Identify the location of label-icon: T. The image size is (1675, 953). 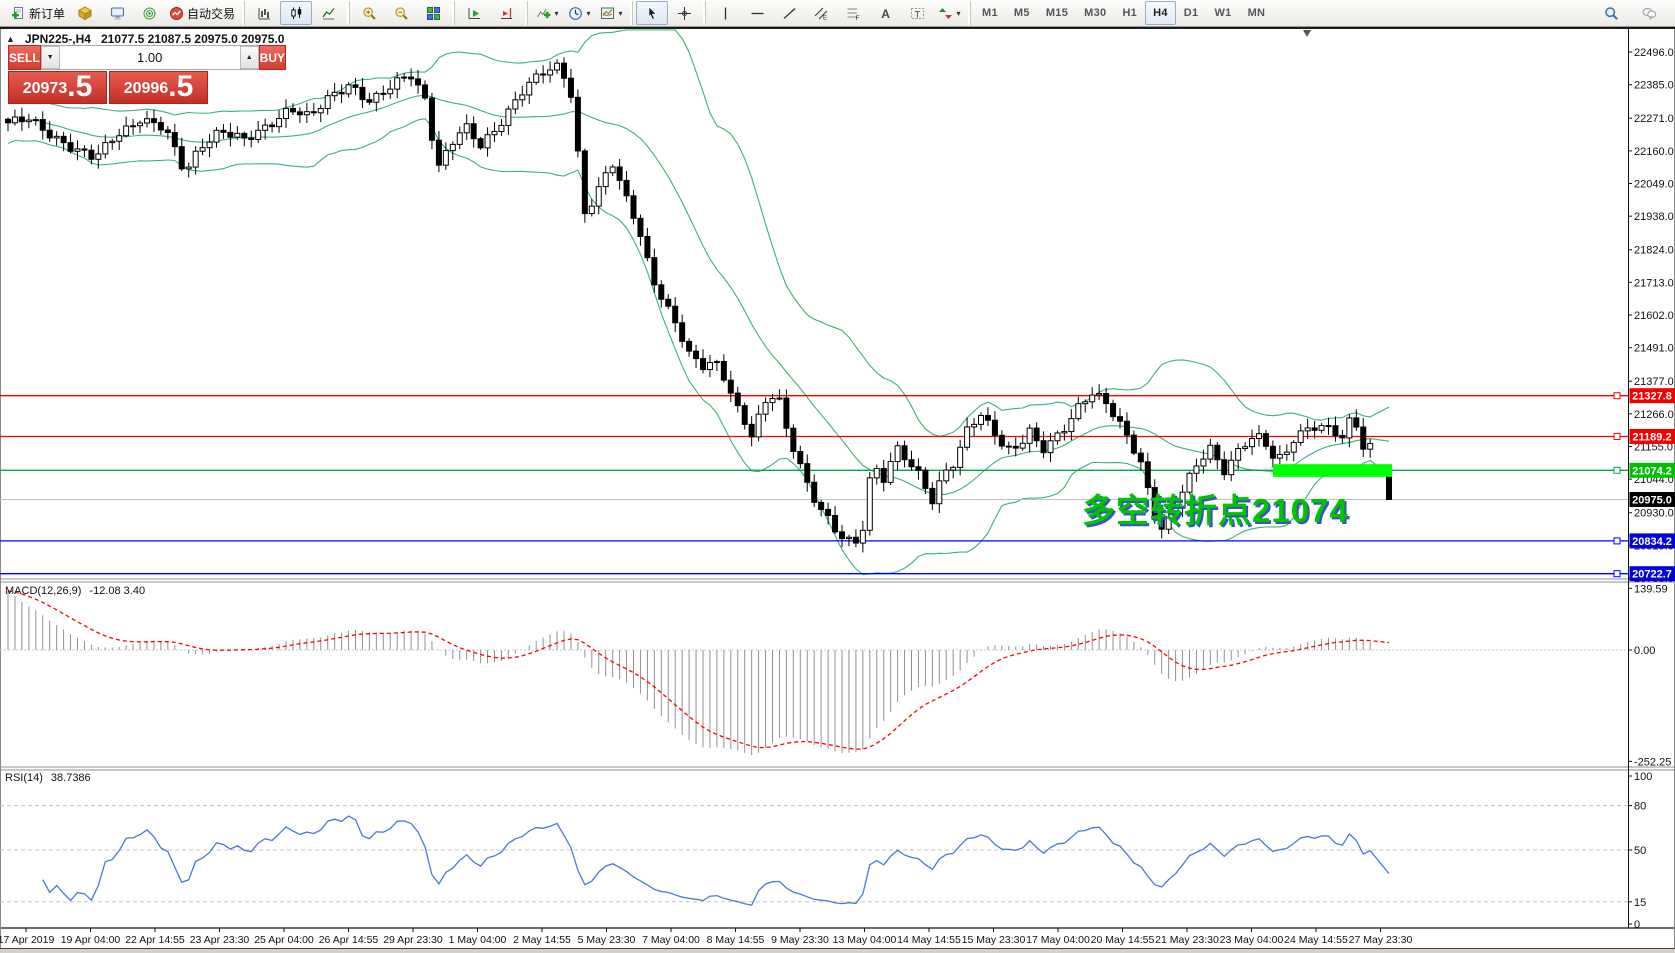
(917, 13).